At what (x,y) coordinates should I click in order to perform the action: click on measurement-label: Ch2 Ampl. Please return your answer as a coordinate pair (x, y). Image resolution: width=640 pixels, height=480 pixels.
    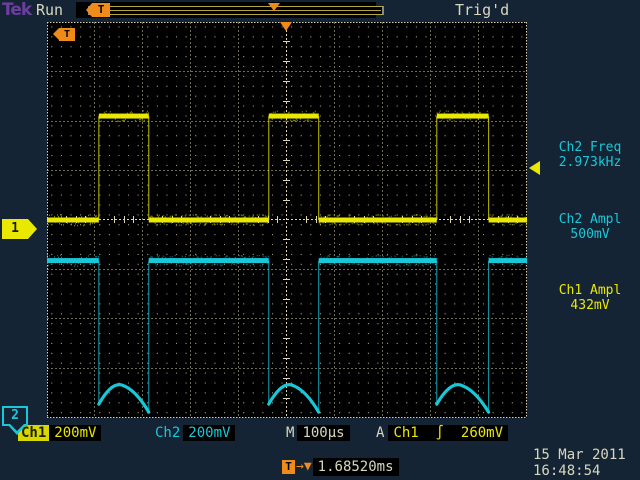
    Looking at the image, I should click on (590, 219).